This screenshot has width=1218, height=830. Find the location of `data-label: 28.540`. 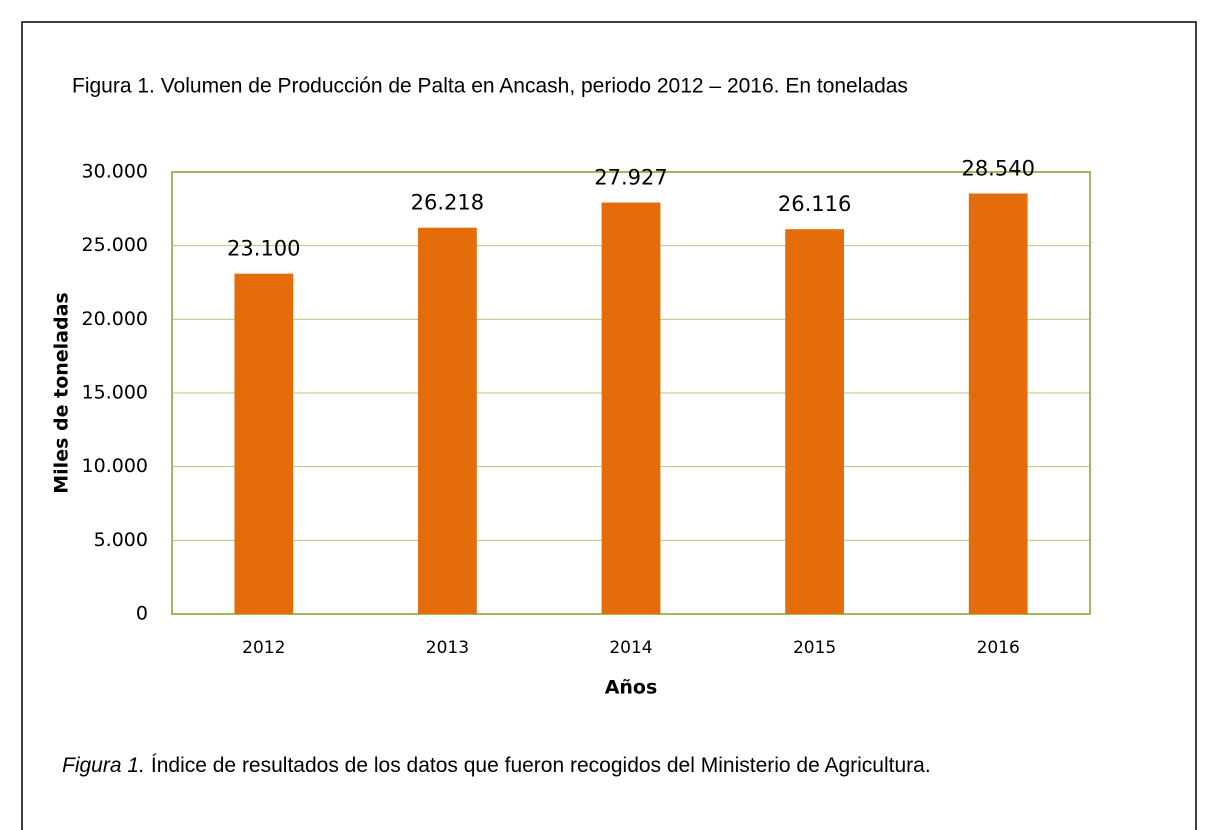

data-label: 28.540 is located at coordinates (997, 169).